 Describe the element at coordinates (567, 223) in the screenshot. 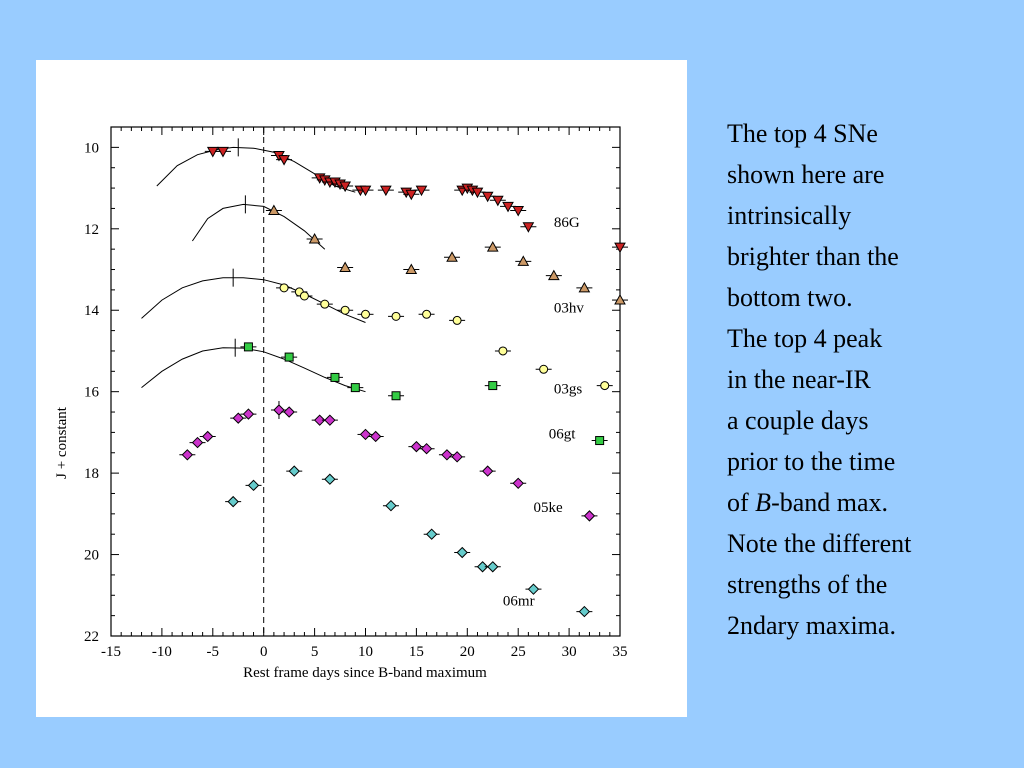

I see `series-label-86G: 86G` at that location.